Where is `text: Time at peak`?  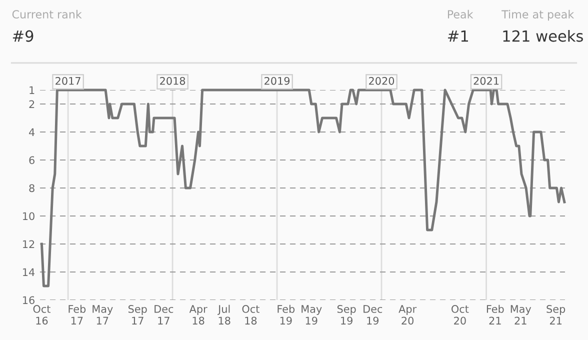 text: Time at peak is located at coordinates (538, 15).